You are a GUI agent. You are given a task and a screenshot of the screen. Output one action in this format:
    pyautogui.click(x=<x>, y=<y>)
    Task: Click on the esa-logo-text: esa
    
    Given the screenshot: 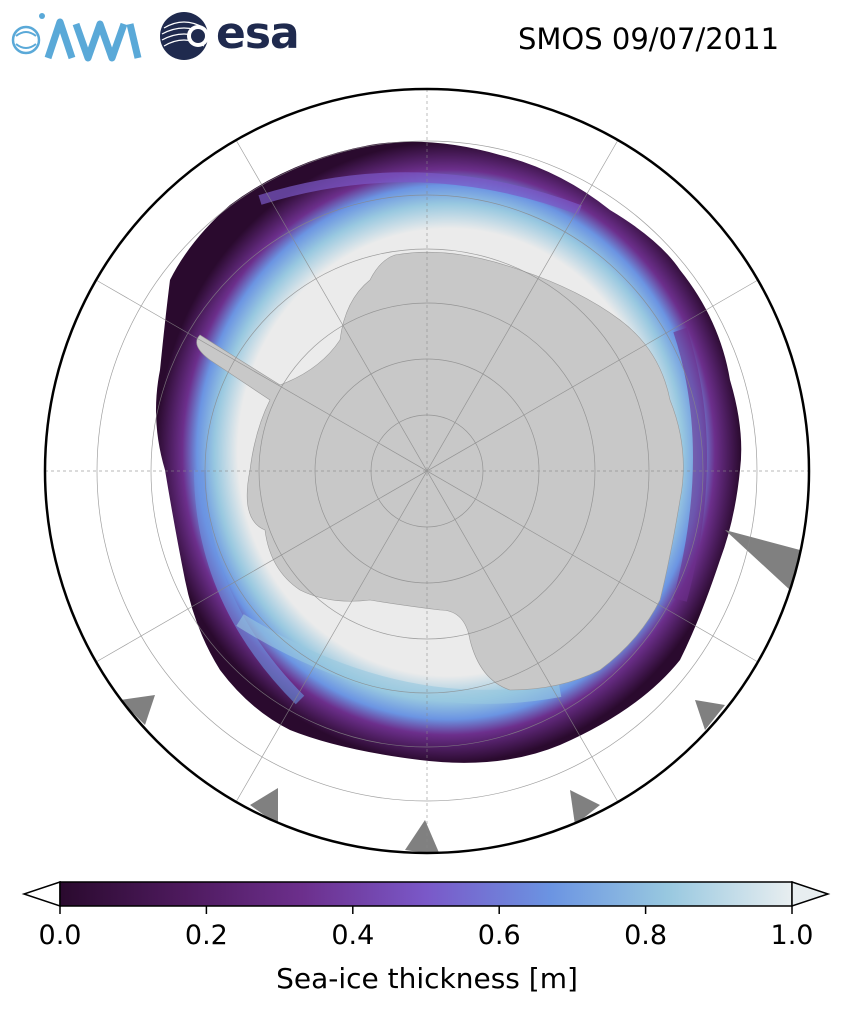 What is the action you would take?
    pyautogui.click(x=258, y=33)
    